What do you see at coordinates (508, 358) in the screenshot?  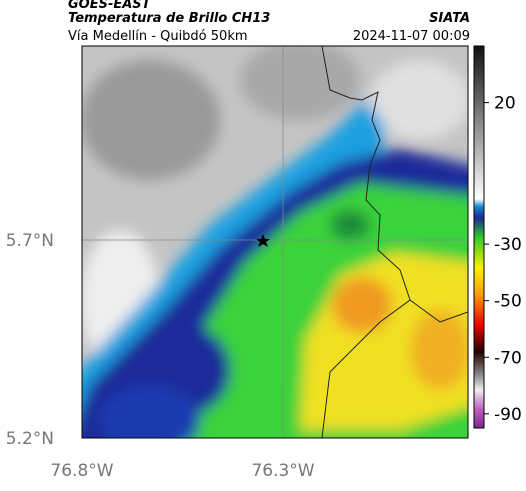 I see `colorbar-tick-label: -70` at bounding box center [508, 358].